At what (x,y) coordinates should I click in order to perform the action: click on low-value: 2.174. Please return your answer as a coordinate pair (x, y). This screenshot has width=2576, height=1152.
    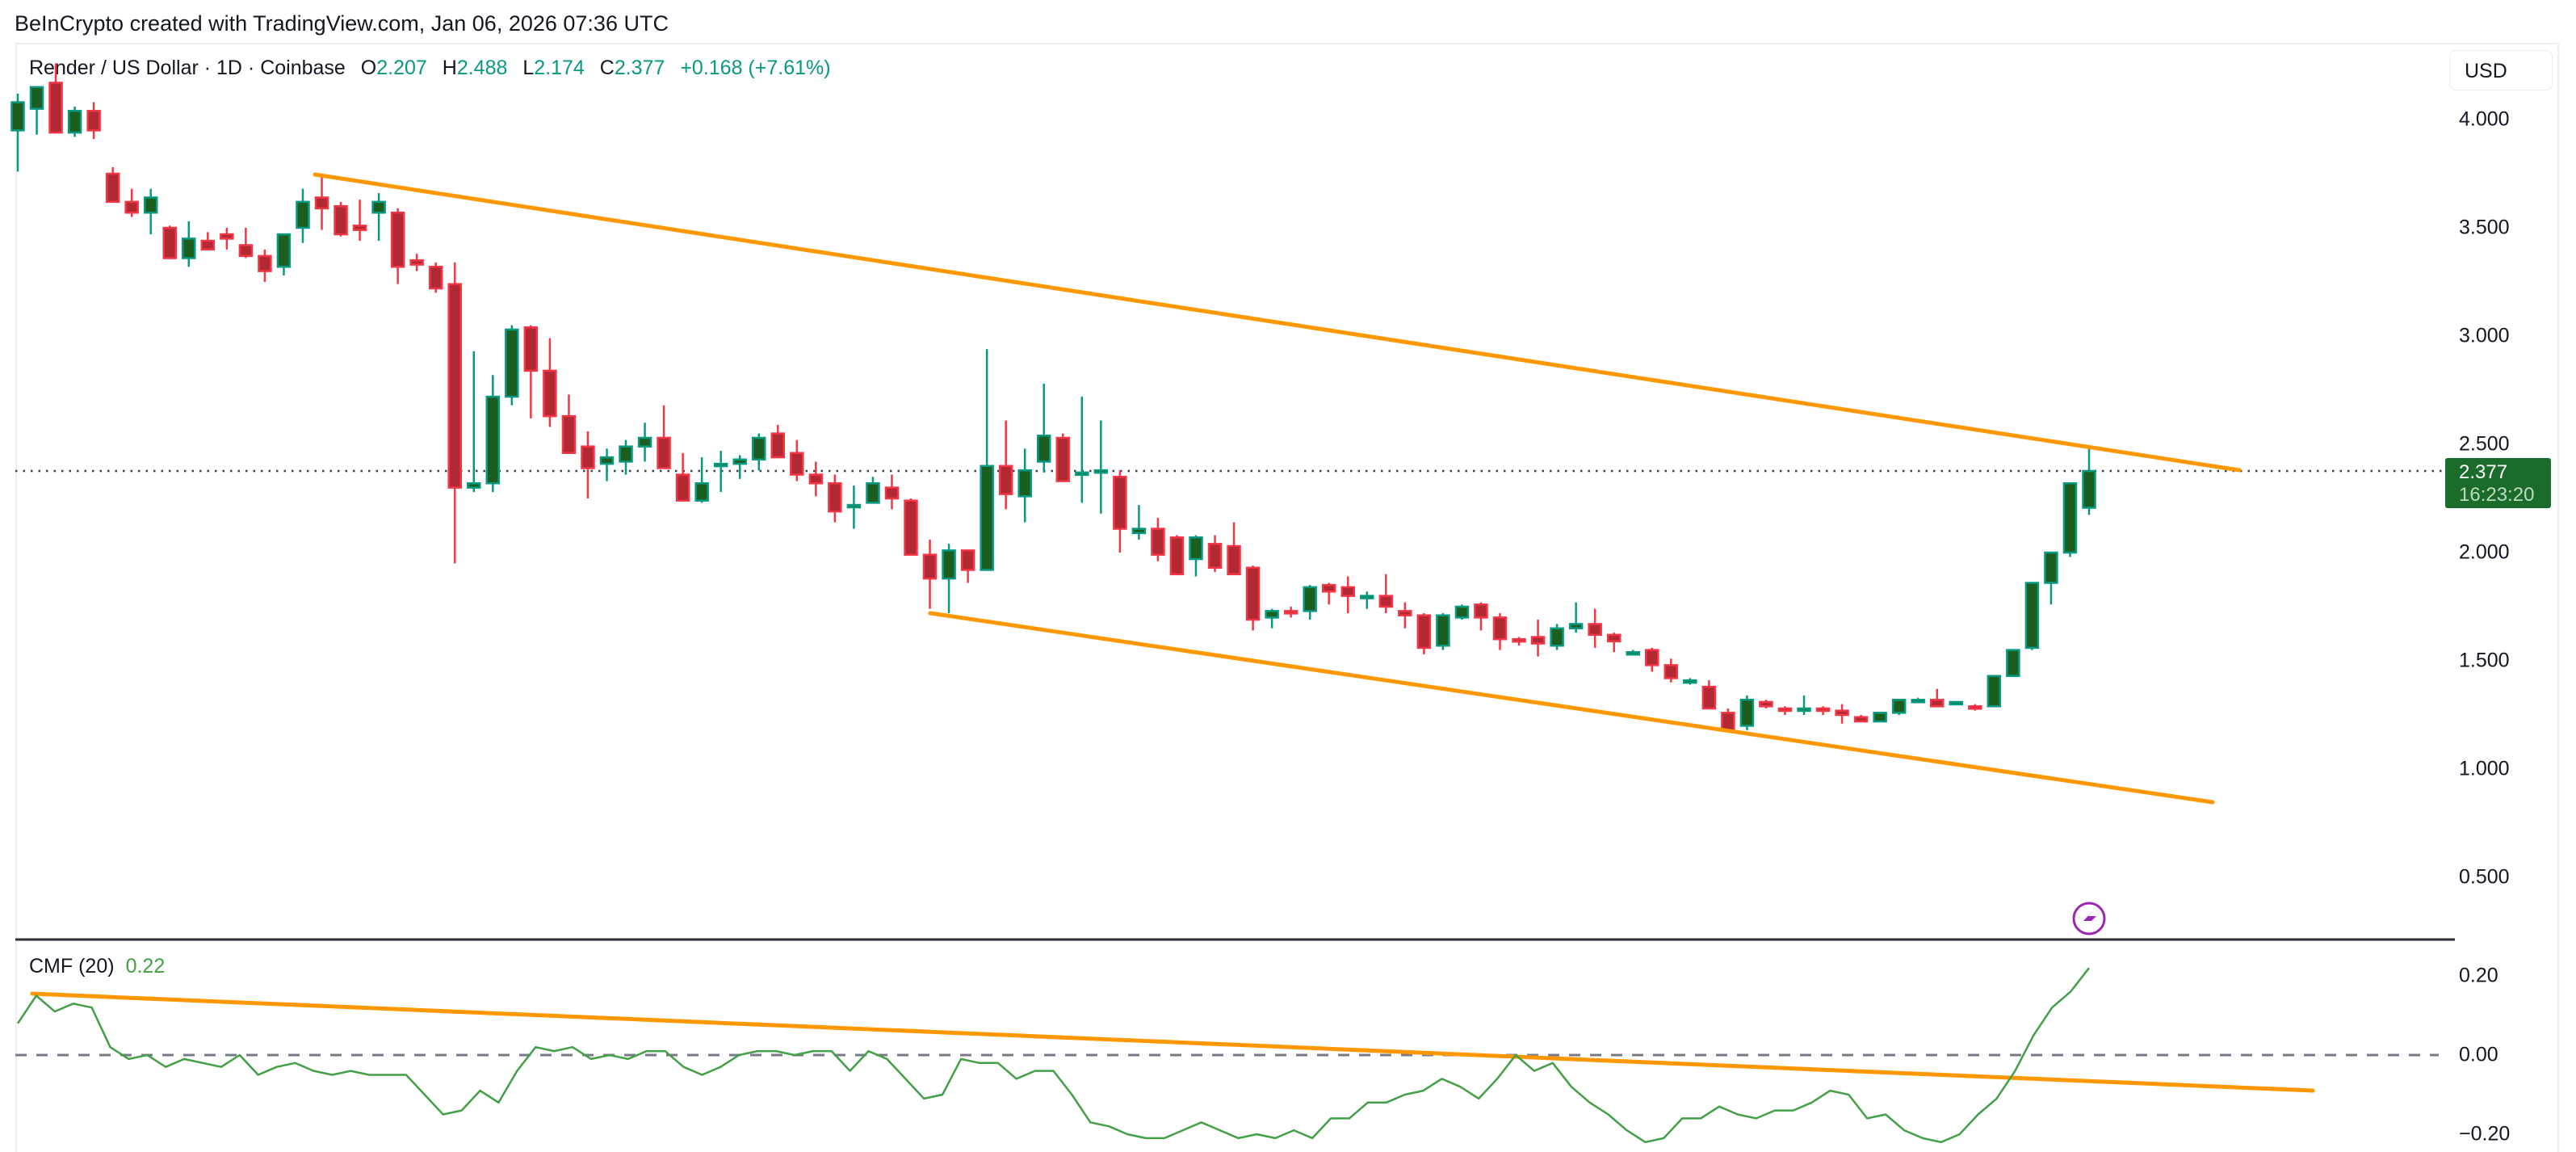
    Looking at the image, I should click on (559, 68).